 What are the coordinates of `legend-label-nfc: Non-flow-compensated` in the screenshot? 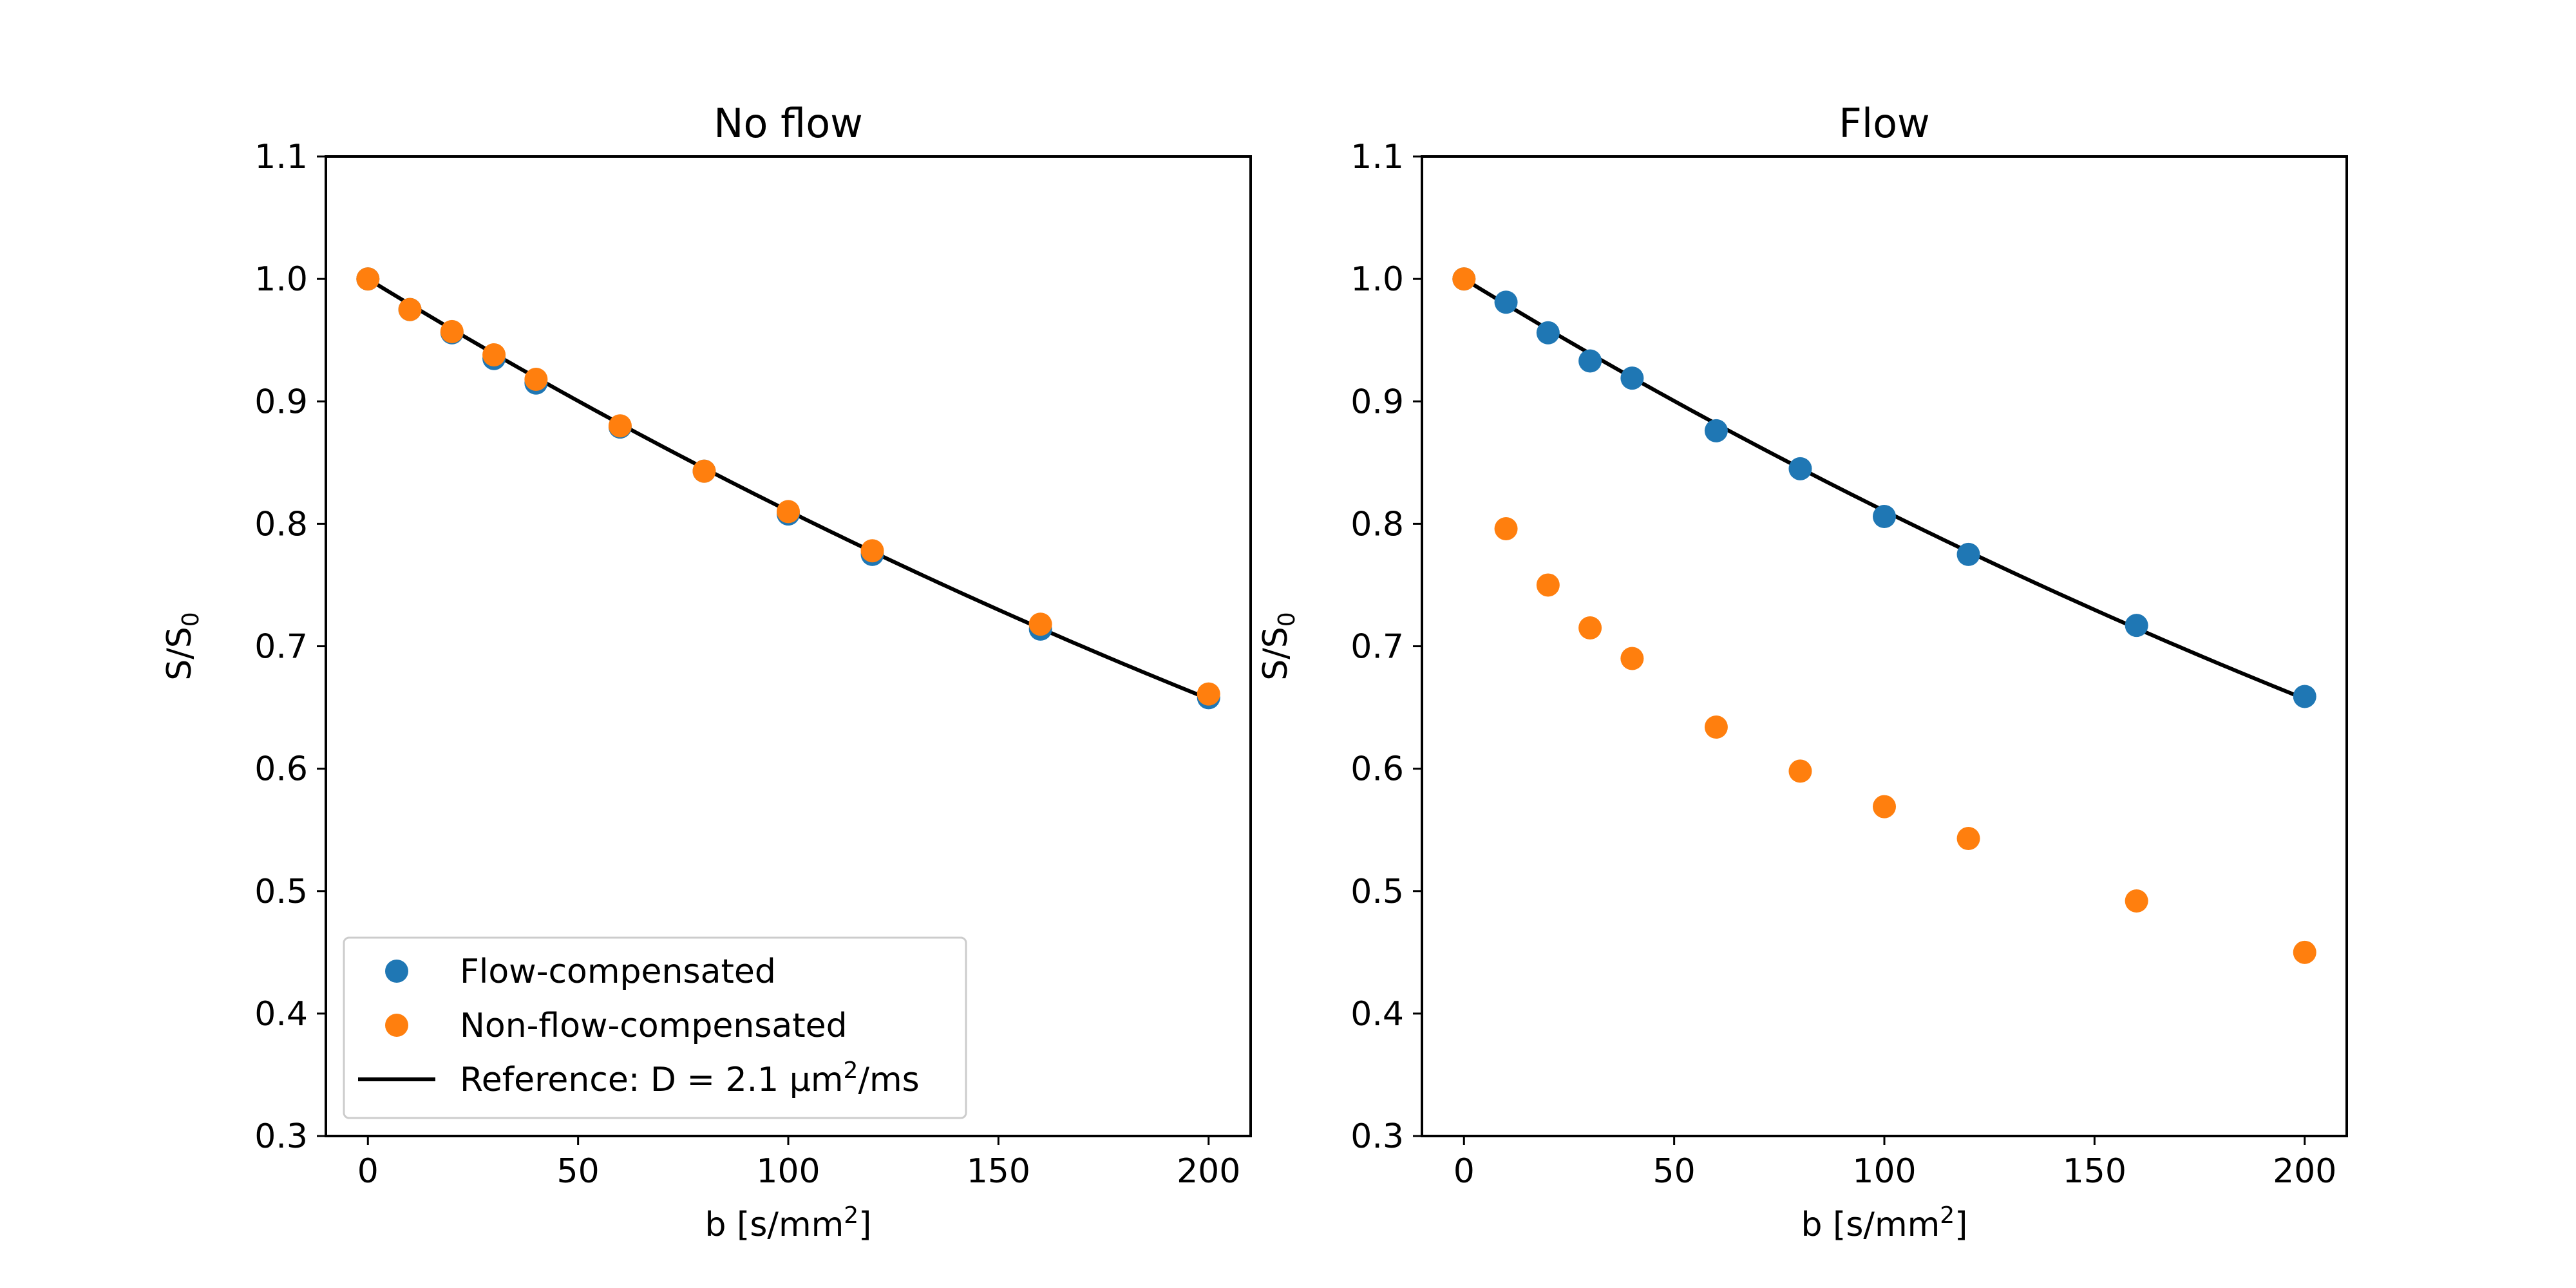 It's located at (654, 1026).